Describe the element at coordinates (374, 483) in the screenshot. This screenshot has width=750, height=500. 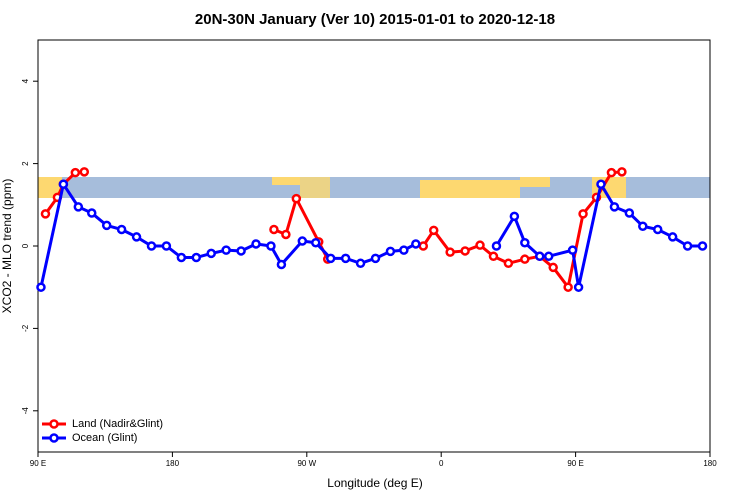
I see `x-axis-label: Longitude (deg E)` at that location.